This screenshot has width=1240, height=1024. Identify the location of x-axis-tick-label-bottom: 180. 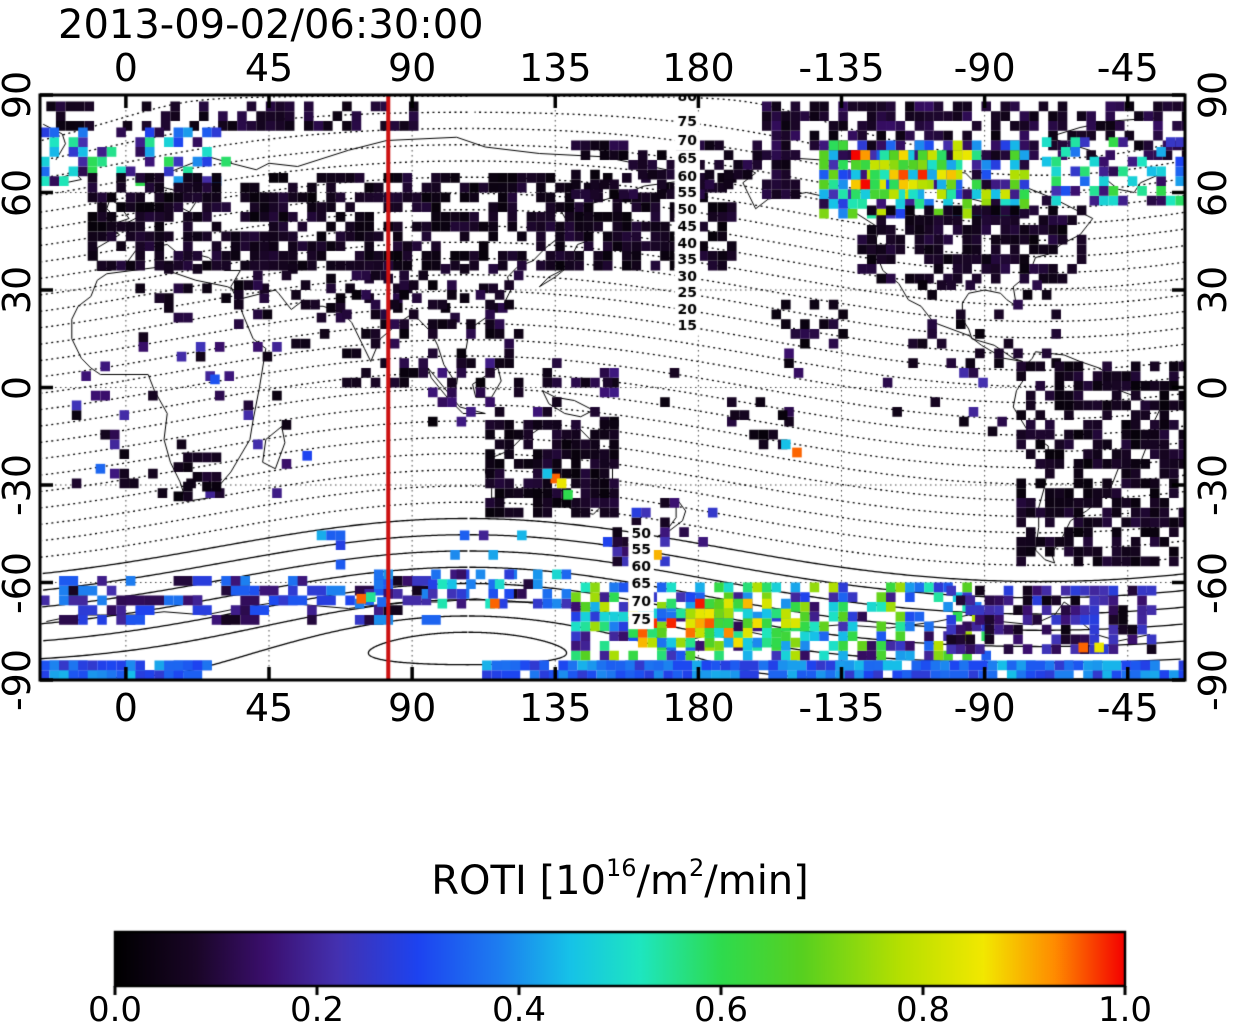
(698, 708).